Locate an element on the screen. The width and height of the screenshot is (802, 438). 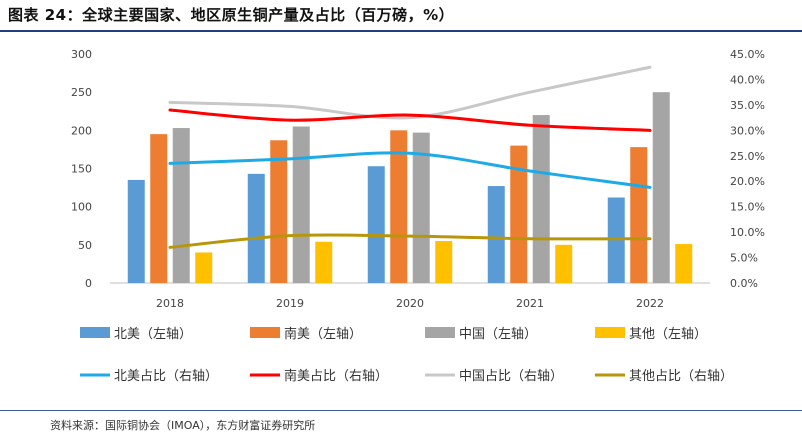
legend-label: 北美占比（右轴） is located at coordinates (166, 376).